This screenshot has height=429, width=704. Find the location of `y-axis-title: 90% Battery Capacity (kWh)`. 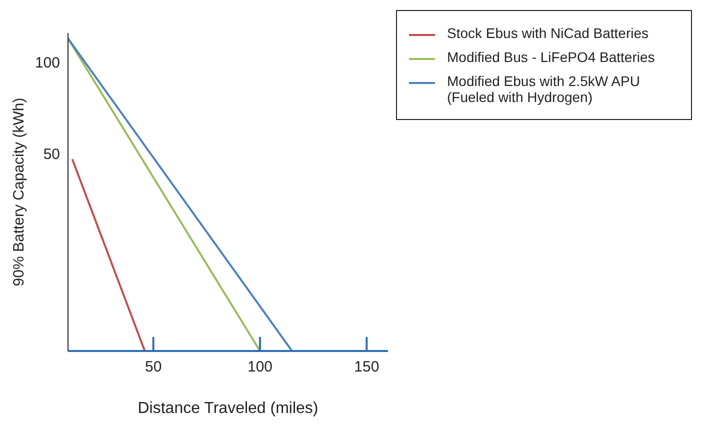

y-axis-title: 90% Battery Capacity (kWh) is located at coordinates (19, 192).